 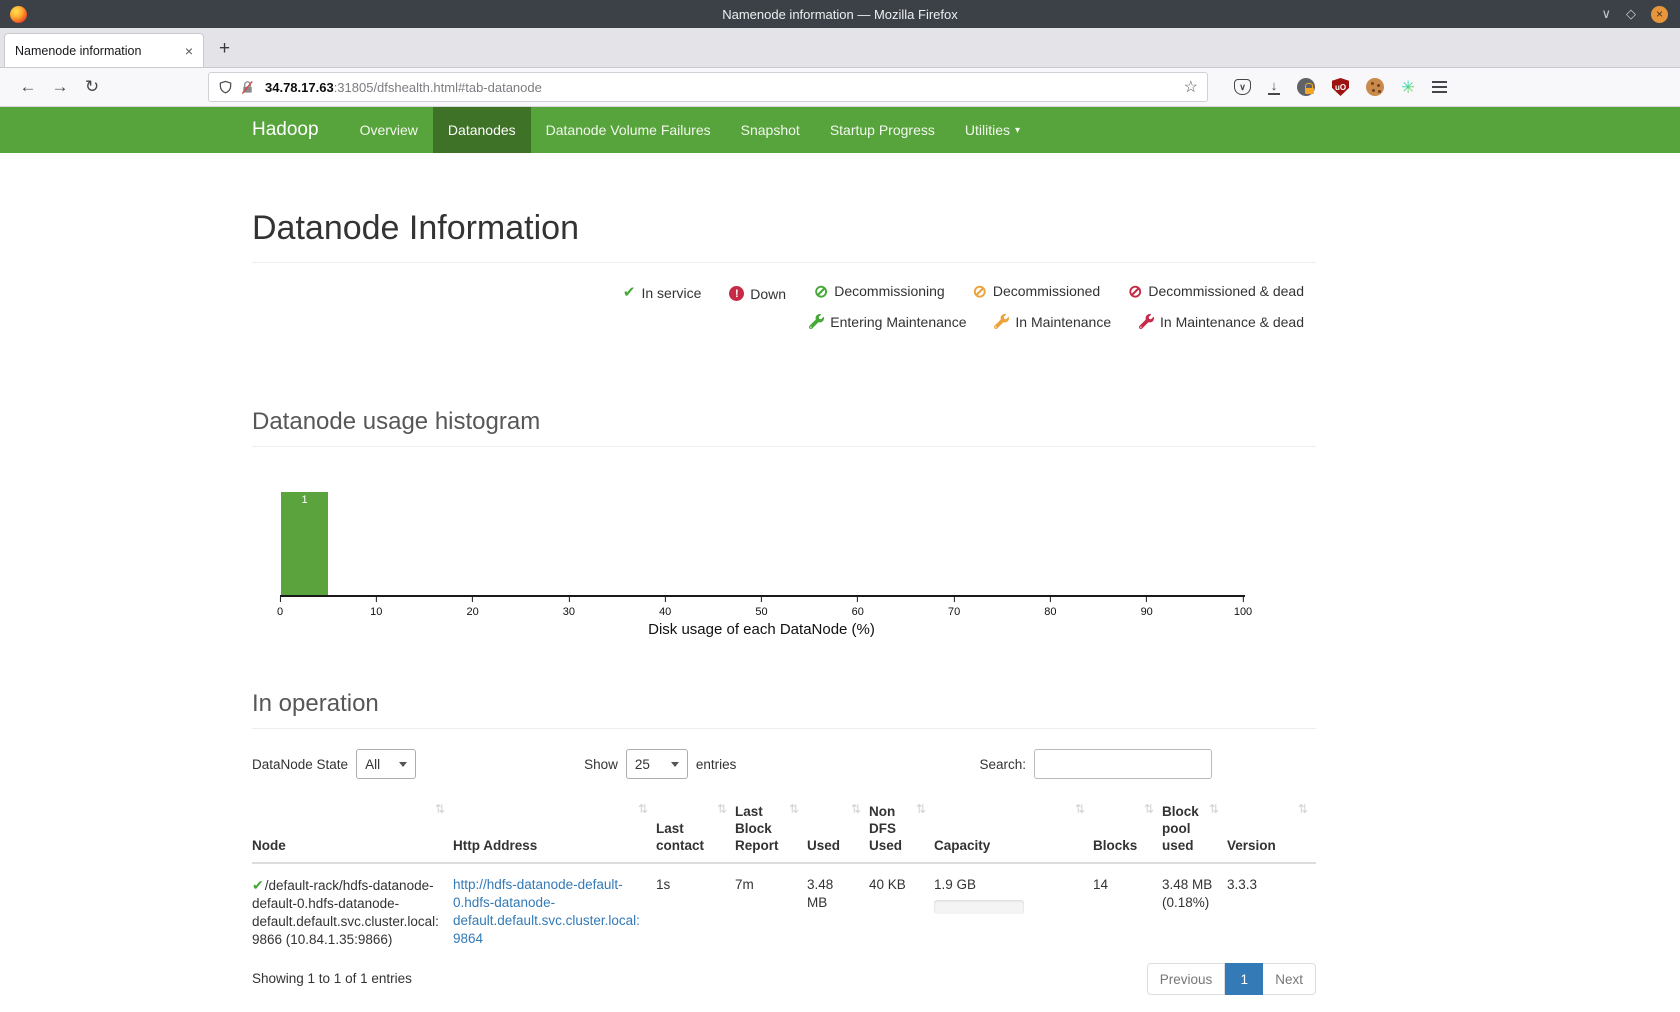 What do you see at coordinates (386, 764) in the screenshot?
I see `datanode-state-select: All` at bounding box center [386, 764].